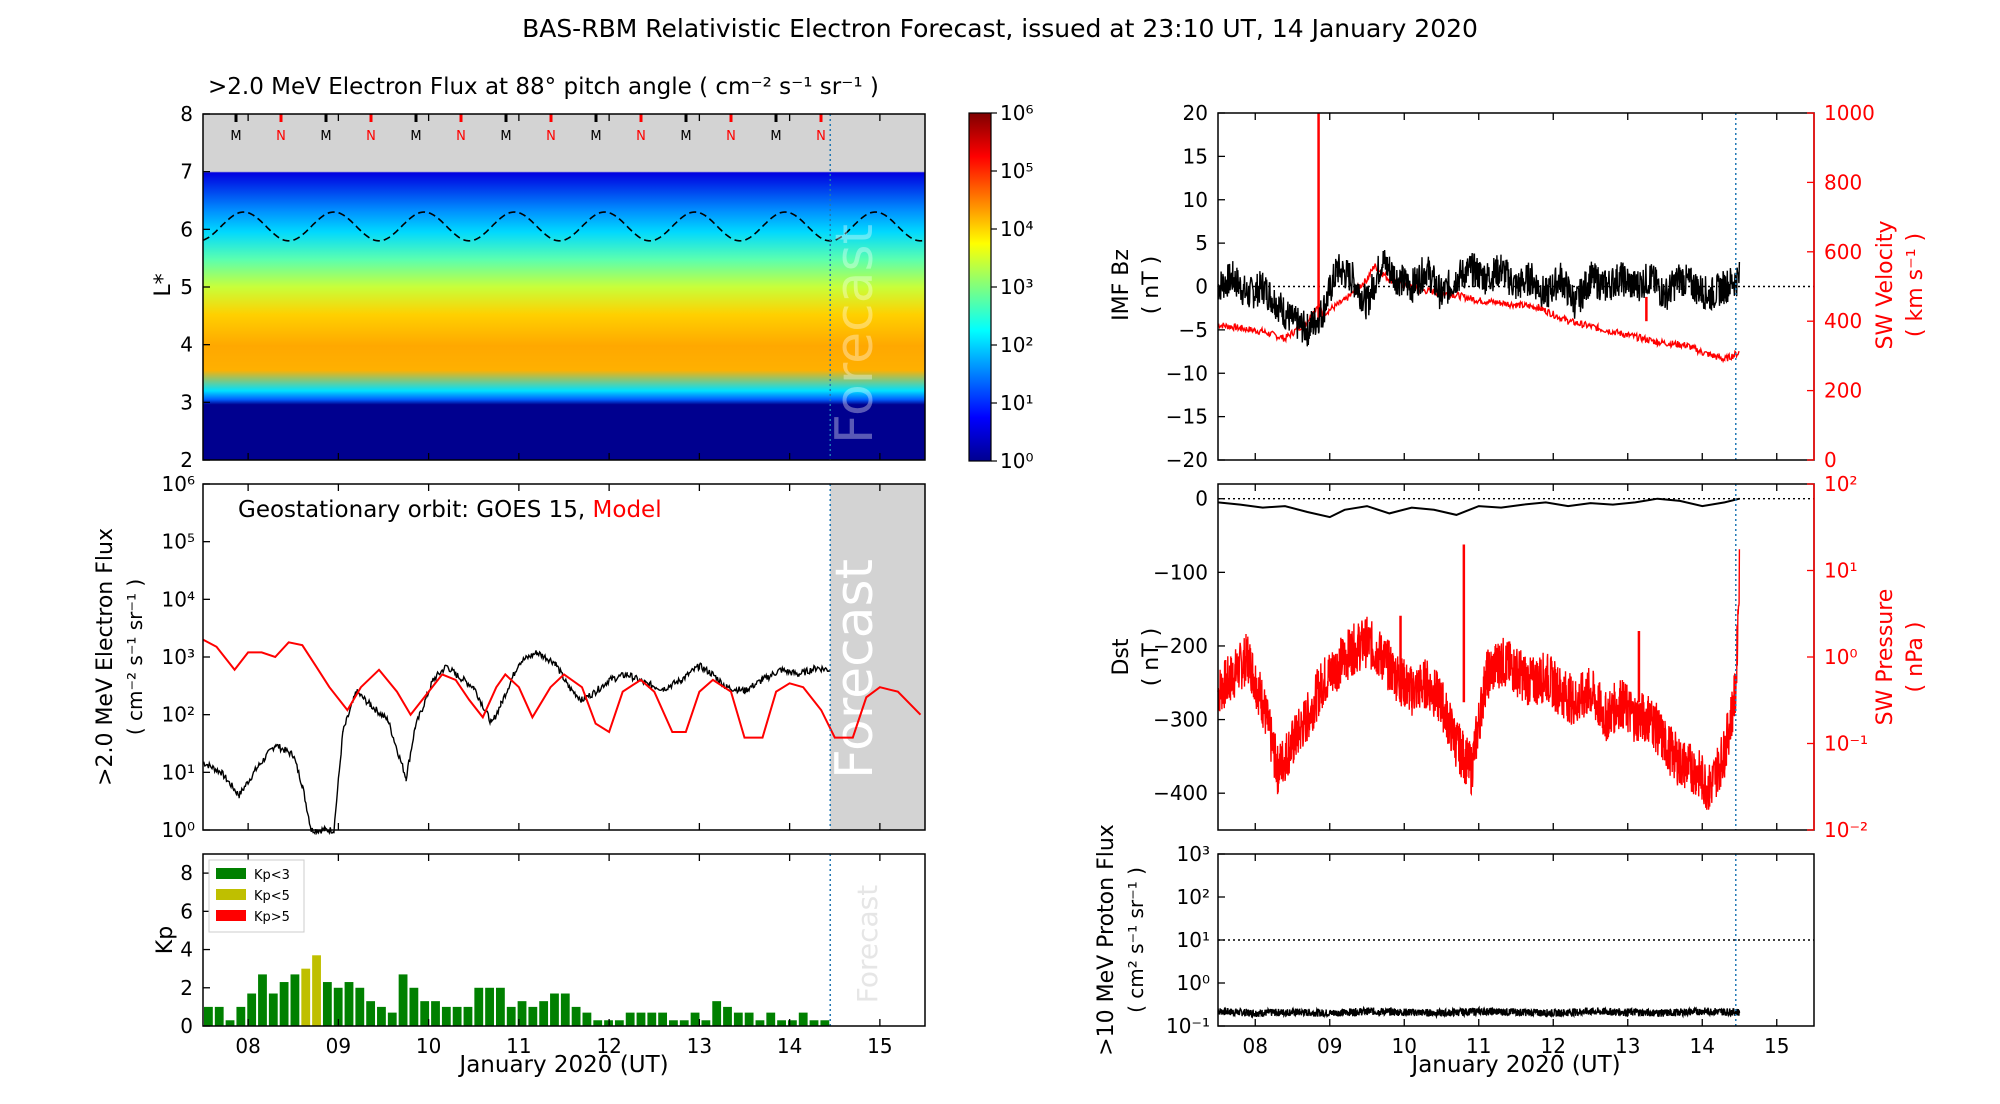 The height and width of the screenshot is (1104, 2000). Describe the element at coordinates (1121, 656) in the screenshot. I see `dst-ylabel: Dst` at that location.